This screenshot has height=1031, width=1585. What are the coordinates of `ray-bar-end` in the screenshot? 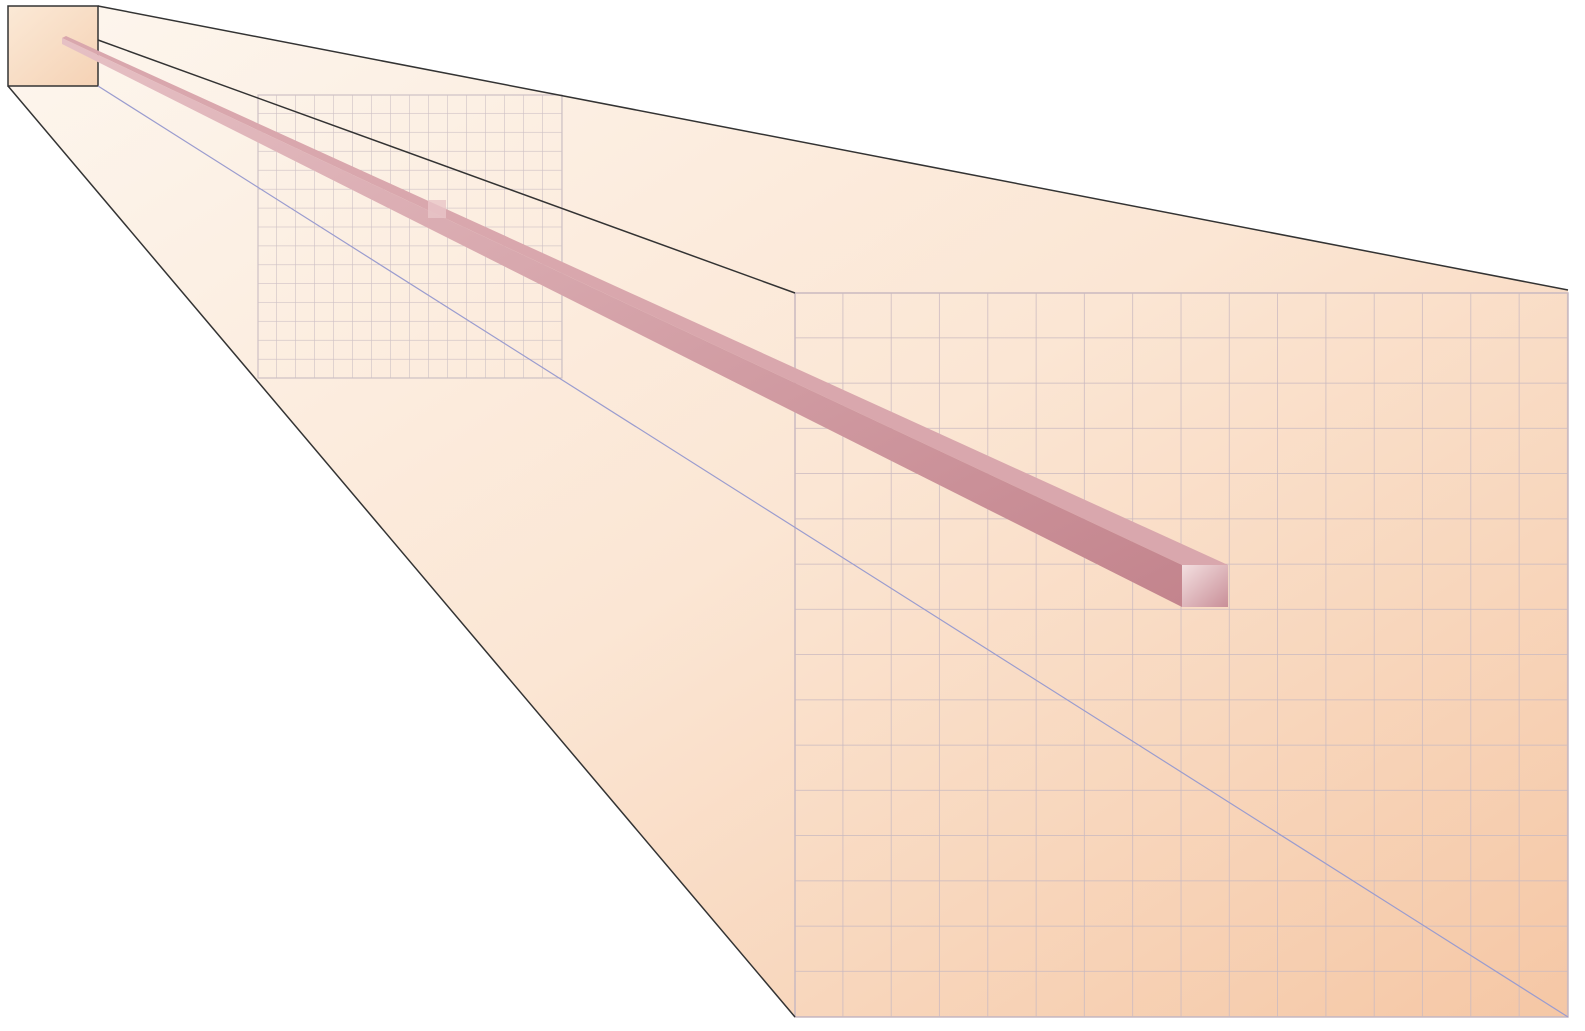 It's located at (1205, 586).